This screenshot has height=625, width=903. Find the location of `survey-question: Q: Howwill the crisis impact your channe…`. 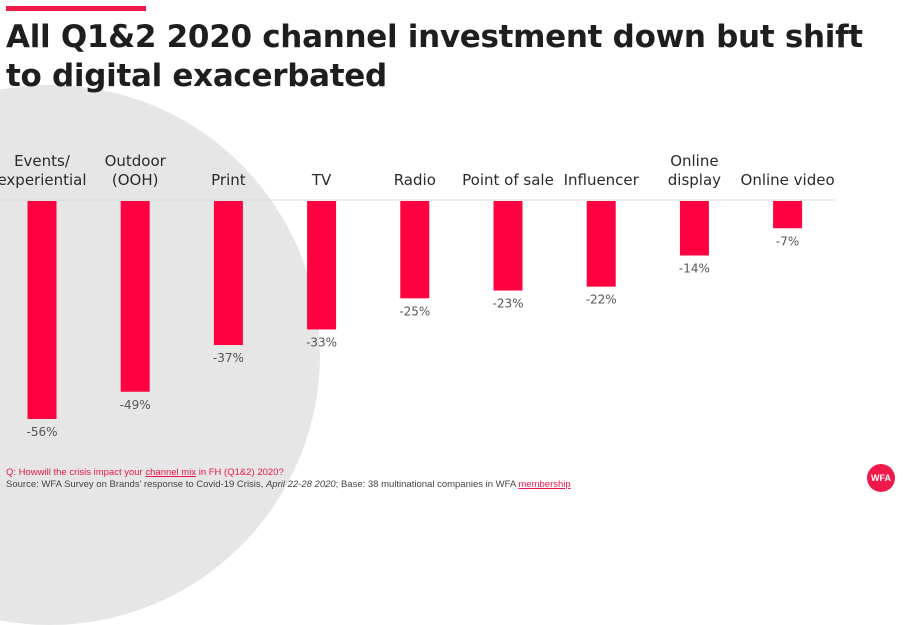

survey-question: Q: Howwill the crisis impact your channe… is located at coordinates (288, 473).